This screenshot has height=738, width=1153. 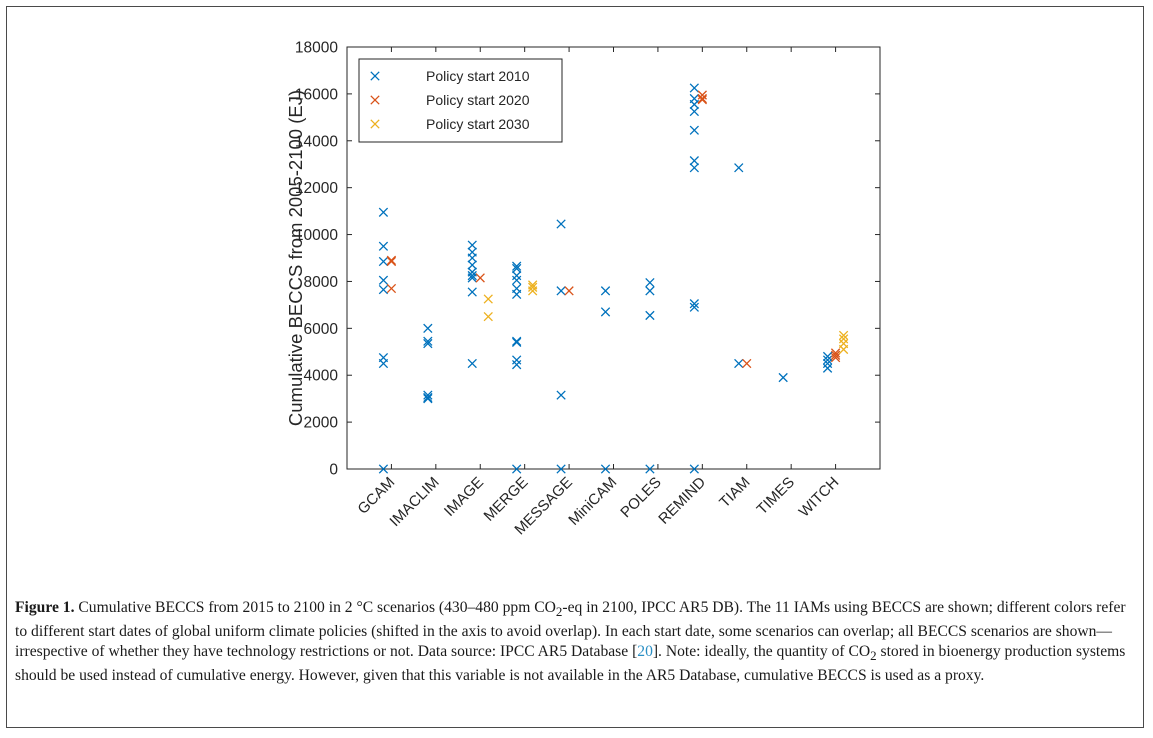 What do you see at coordinates (321, 423) in the screenshot?
I see `y-tick-label: 2000` at bounding box center [321, 423].